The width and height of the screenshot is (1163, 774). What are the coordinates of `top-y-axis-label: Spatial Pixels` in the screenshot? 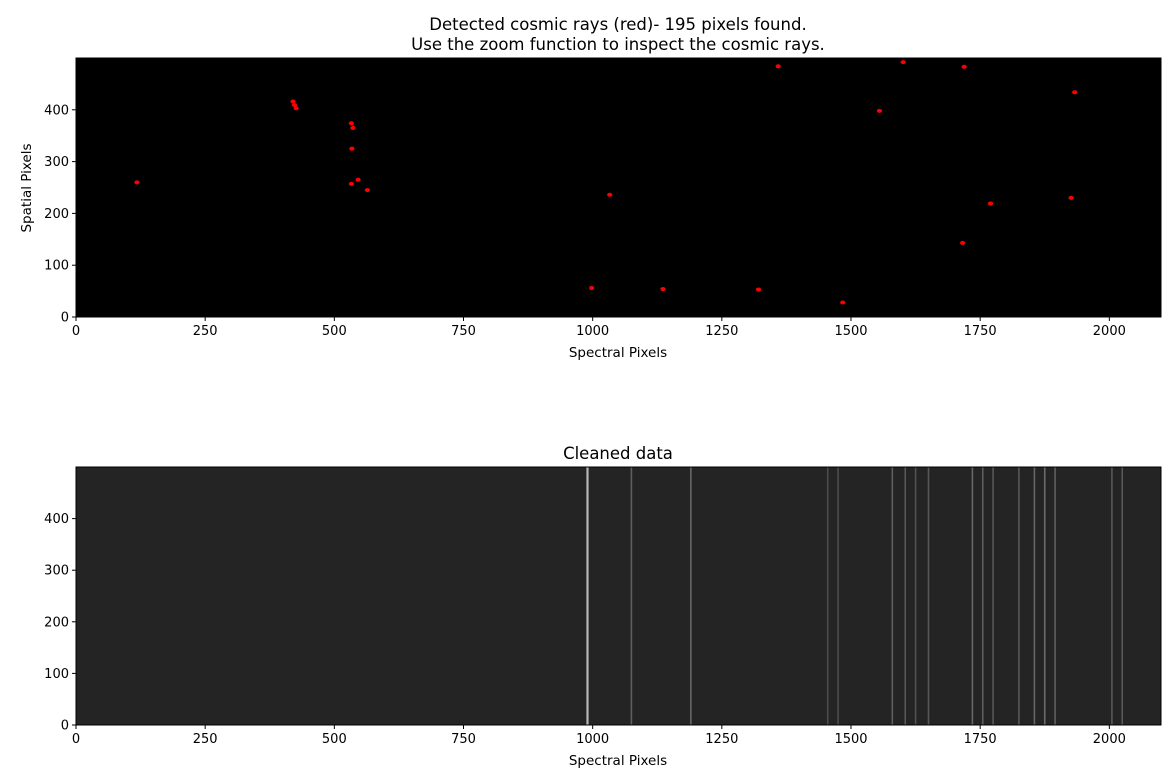 It's located at (27, 187).